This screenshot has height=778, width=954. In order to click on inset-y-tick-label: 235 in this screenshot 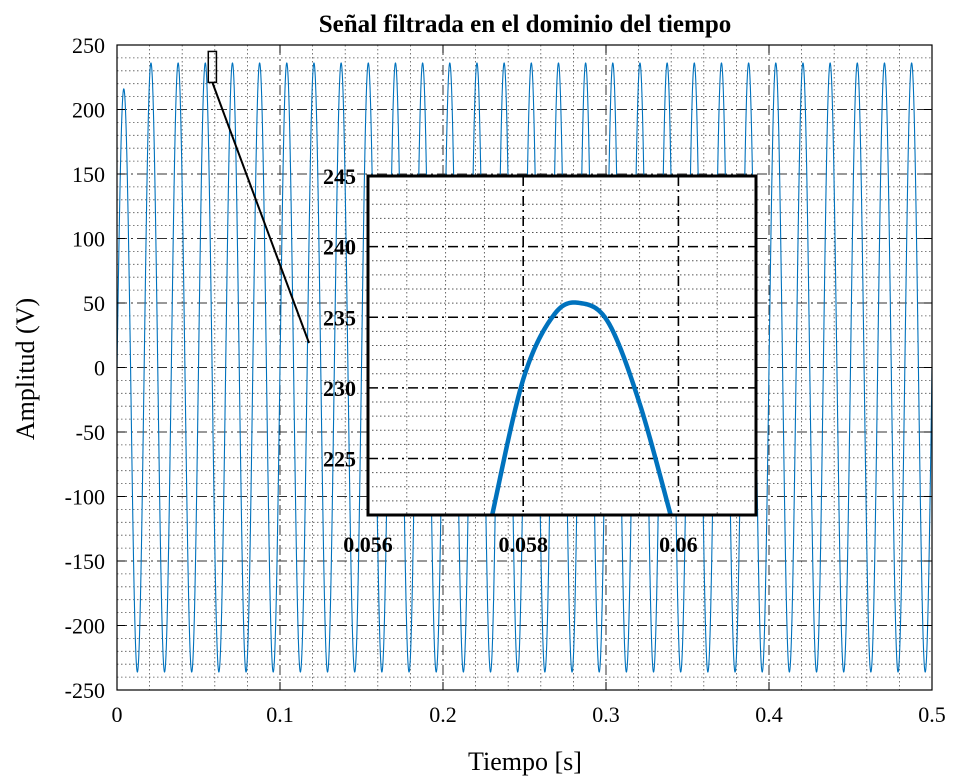, I will do `click(339, 317)`.